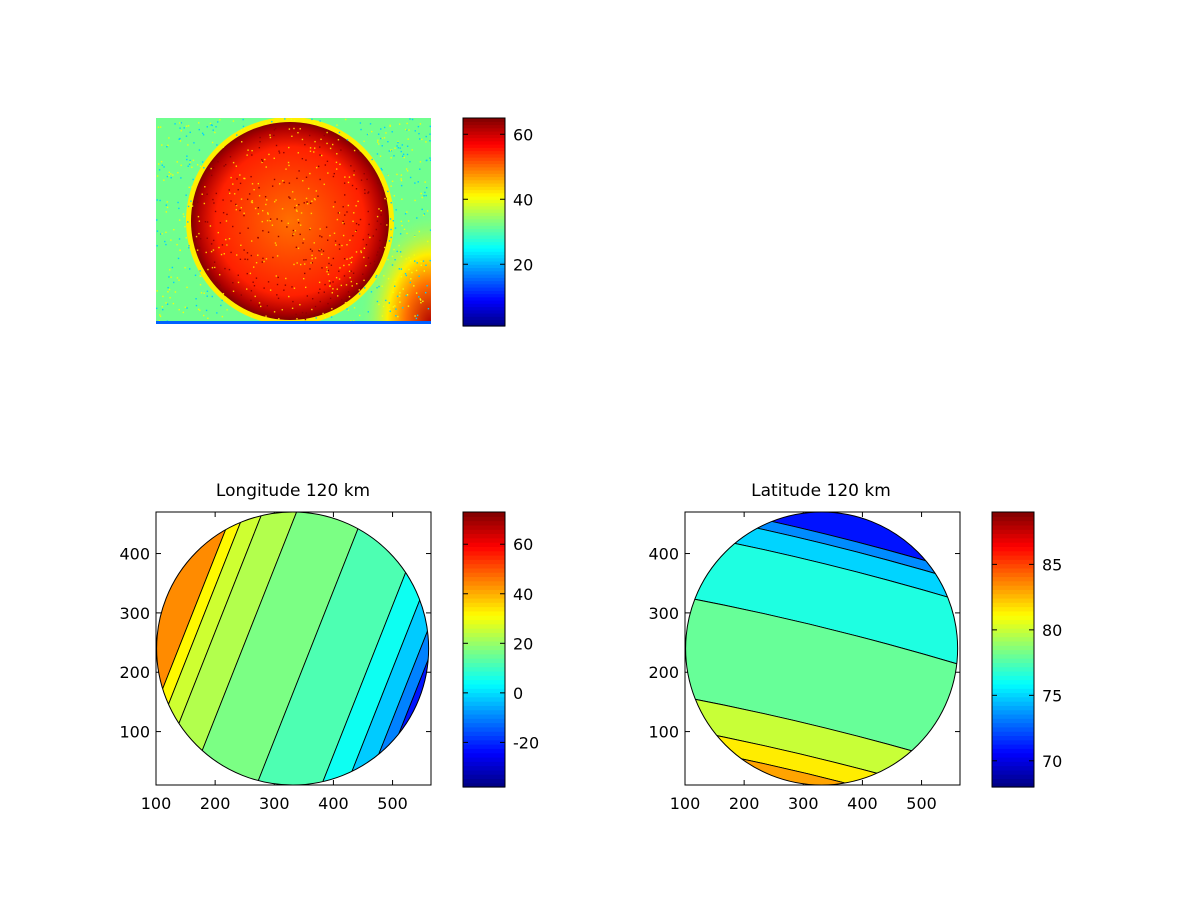 The image size is (1200, 901). What do you see at coordinates (663, 613) in the screenshot?
I see `y-tick-label: 300` at bounding box center [663, 613].